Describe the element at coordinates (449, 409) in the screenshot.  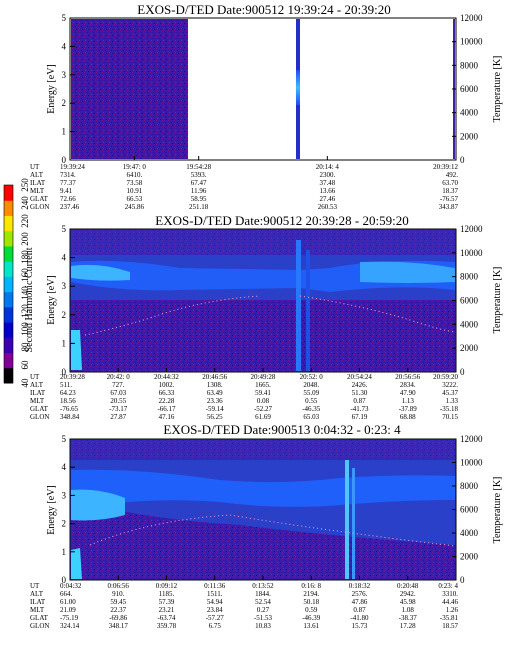
I see `orbit-cell-glat: -35.18` at that location.